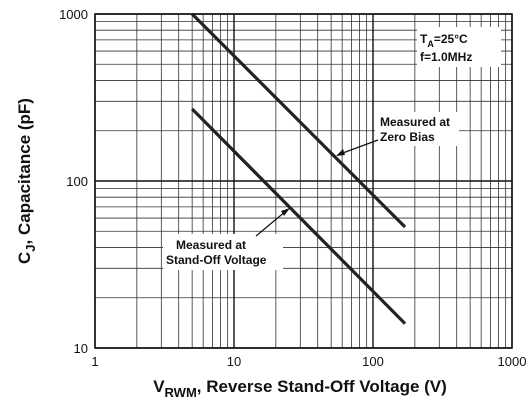  What do you see at coordinates (81, 348) in the screenshot?
I see `y-tick-label: 10` at bounding box center [81, 348].